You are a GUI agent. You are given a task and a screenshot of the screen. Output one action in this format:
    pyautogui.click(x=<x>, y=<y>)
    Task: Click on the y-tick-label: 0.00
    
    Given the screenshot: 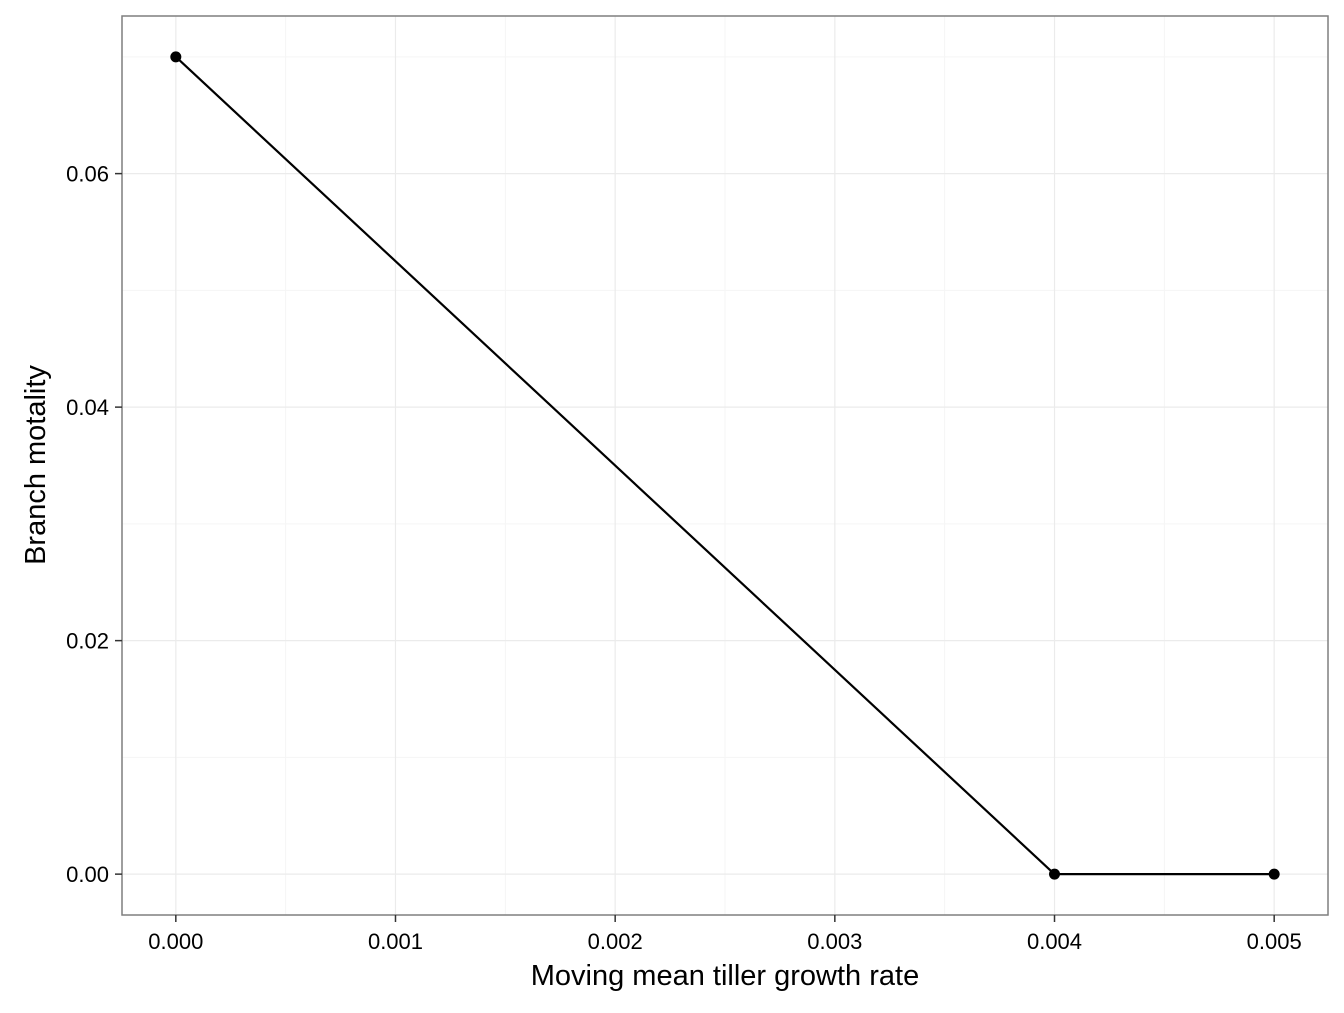 What is the action you would take?
    pyautogui.click(x=87, y=874)
    